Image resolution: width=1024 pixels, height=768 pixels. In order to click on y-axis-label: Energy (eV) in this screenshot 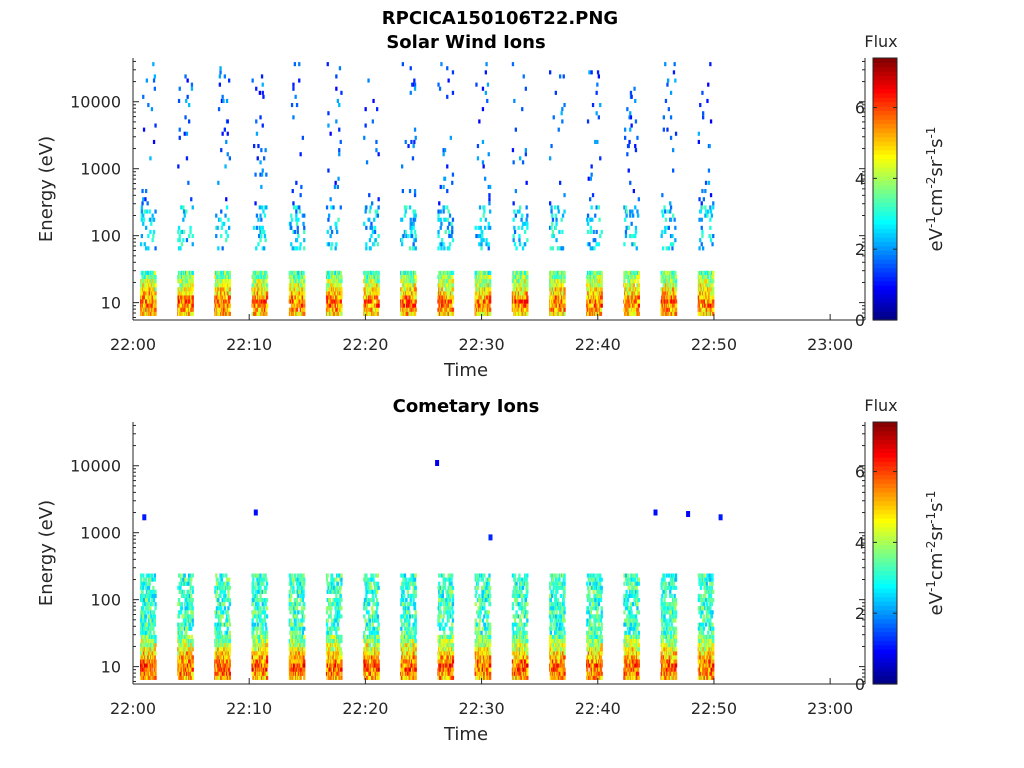, I will do `click(46, 189)`.